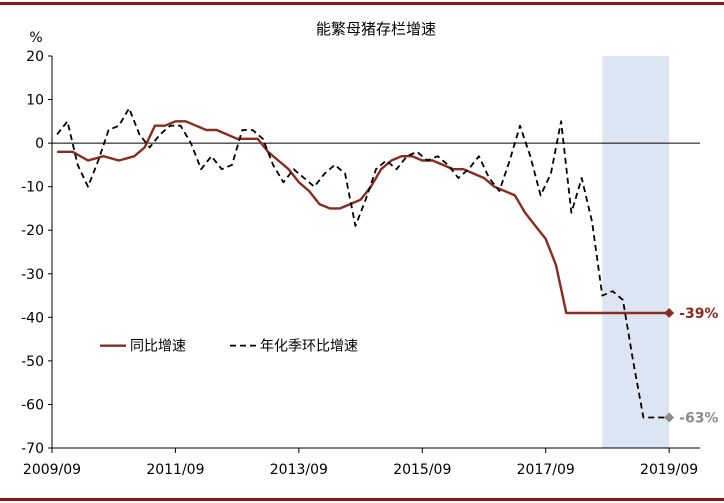 The width and height of the screenshot is (724, 503). Describe the element at coordinates (698, 314) in the screenshot. I see `end-label-1: -39%` at that location.